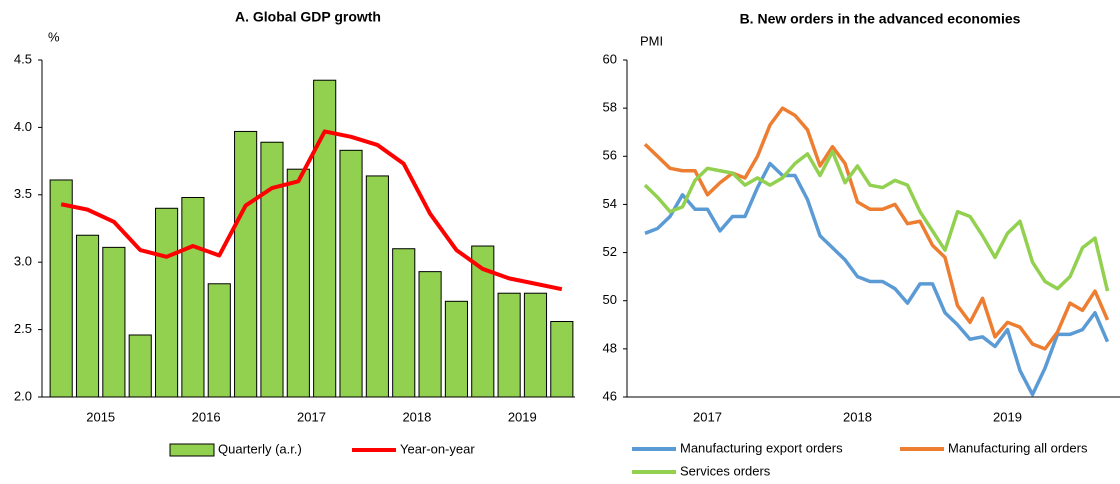 The width and height of the screenshot is (1120, 484). Describe the element at coordinates (23, 58) in the screenshot. I see `y-tick-label: 4.5` at that location.